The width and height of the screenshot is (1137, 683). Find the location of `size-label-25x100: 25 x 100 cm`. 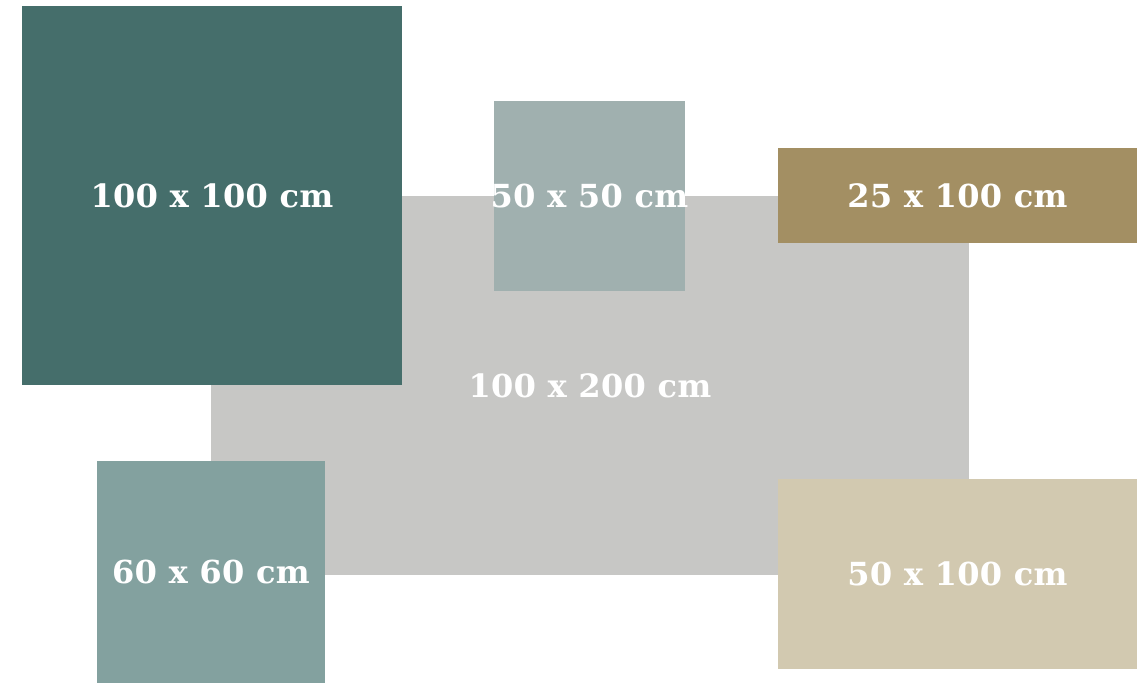

size-label-25x100: 25 x 100 cm is located at coordinates (957, 195).